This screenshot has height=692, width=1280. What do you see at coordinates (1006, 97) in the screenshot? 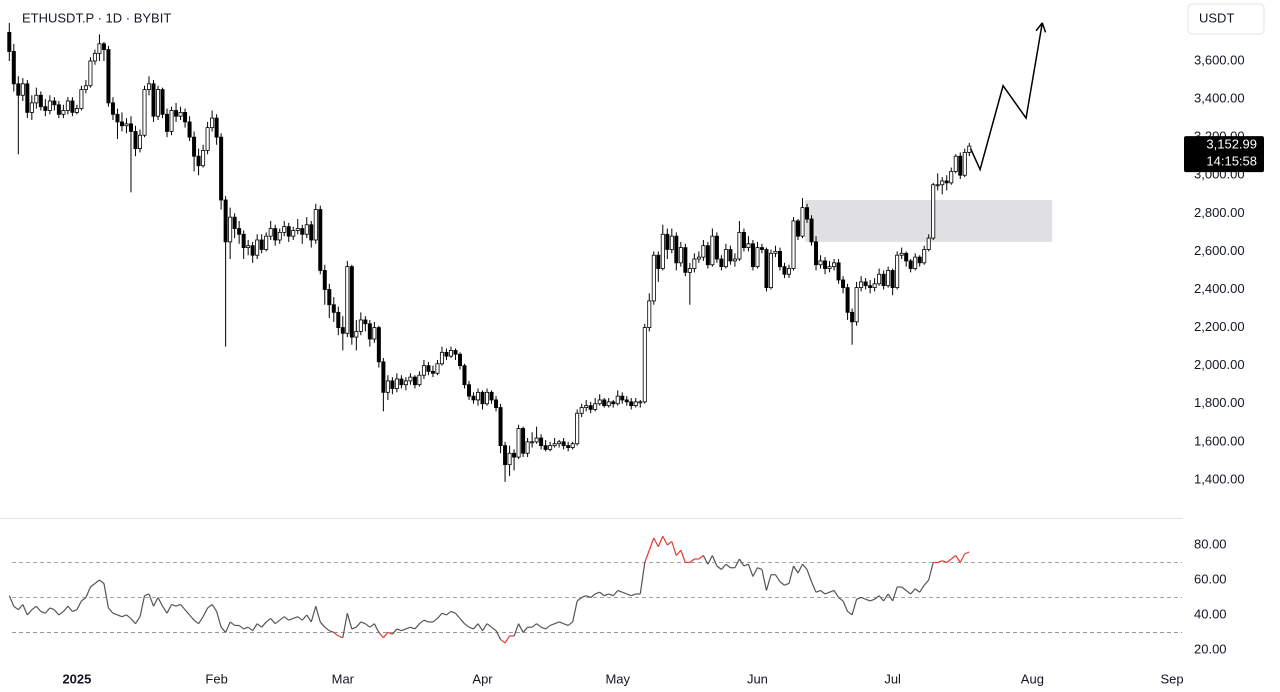
I see `projection-line` at bounding box center [1006, 97].